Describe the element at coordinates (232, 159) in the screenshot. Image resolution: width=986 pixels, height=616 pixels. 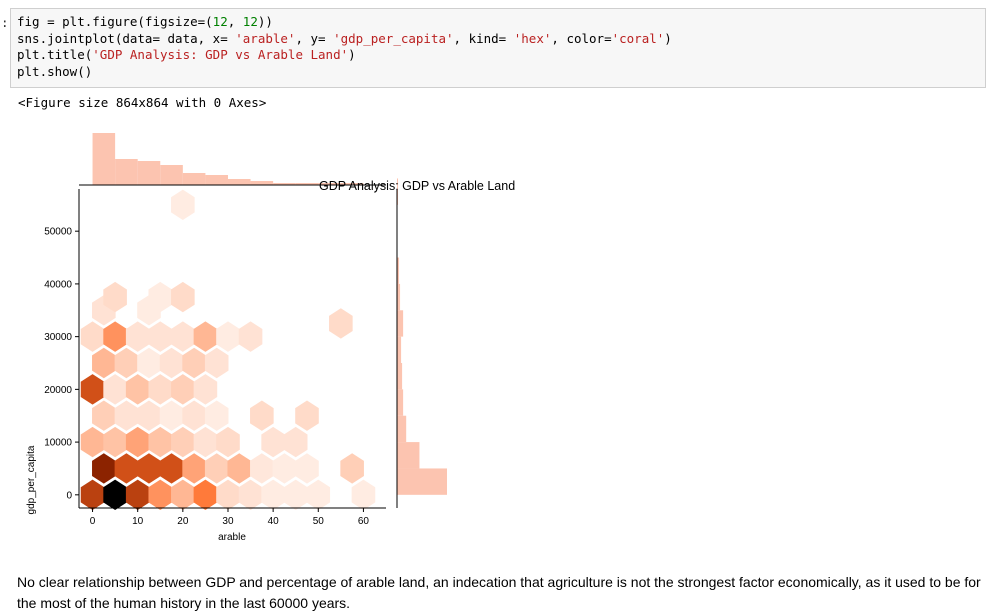
I see `x-marginal-histogram` at that location.